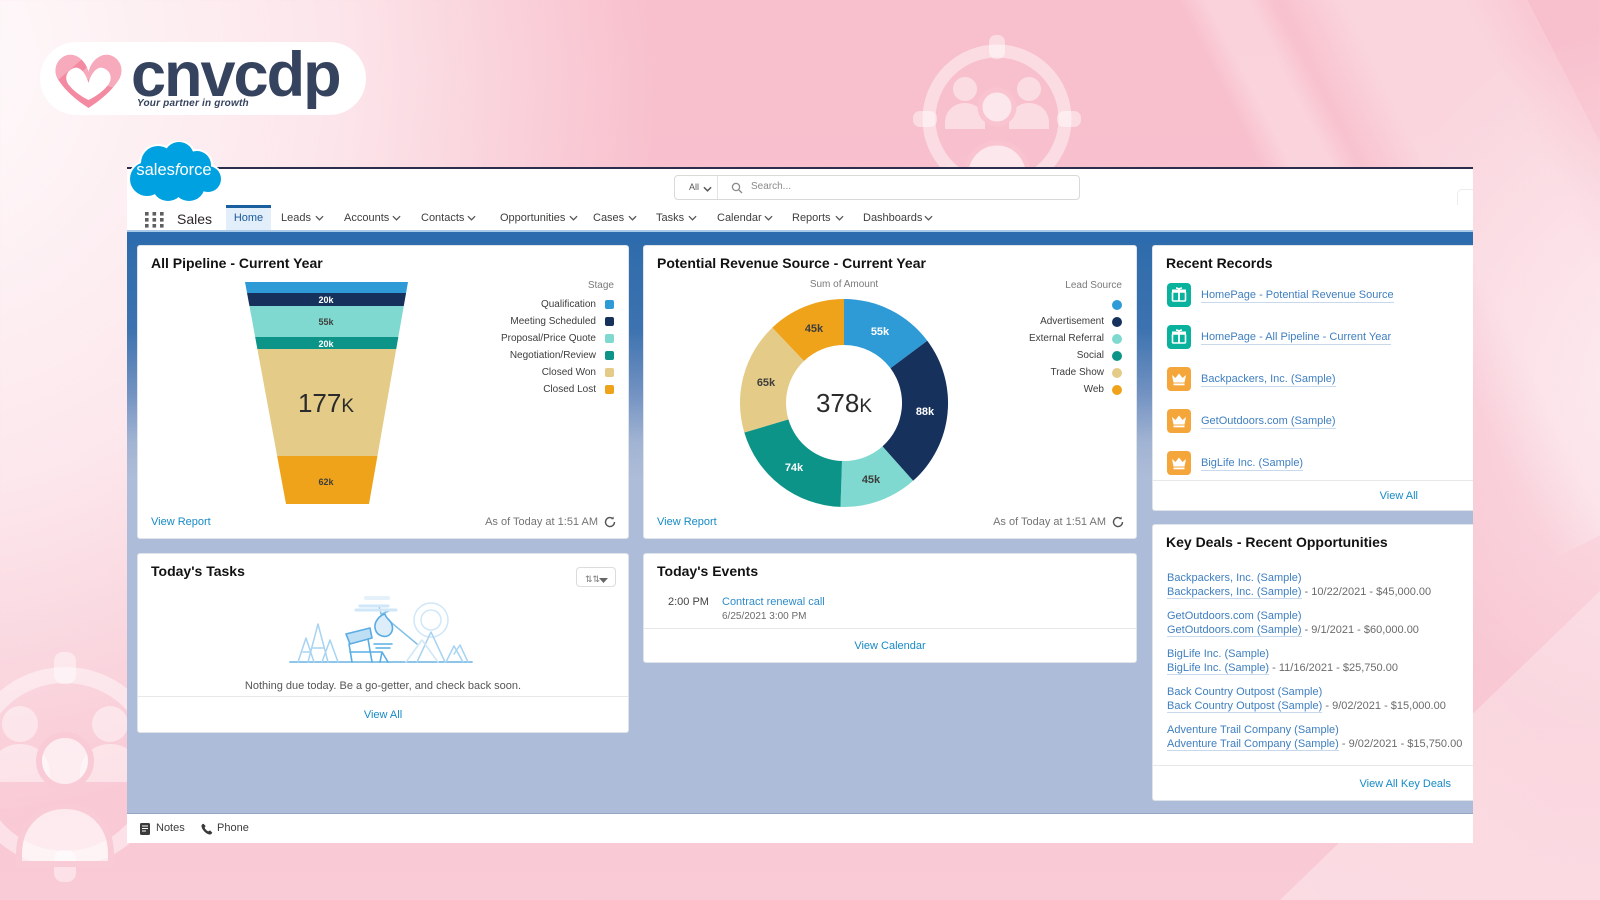 Image resolution: width=1600 pixels, height=900 pixels. Describe the element at coordinates (326, 482) in the screenshot. I see `svg-text: 62k` at that location.